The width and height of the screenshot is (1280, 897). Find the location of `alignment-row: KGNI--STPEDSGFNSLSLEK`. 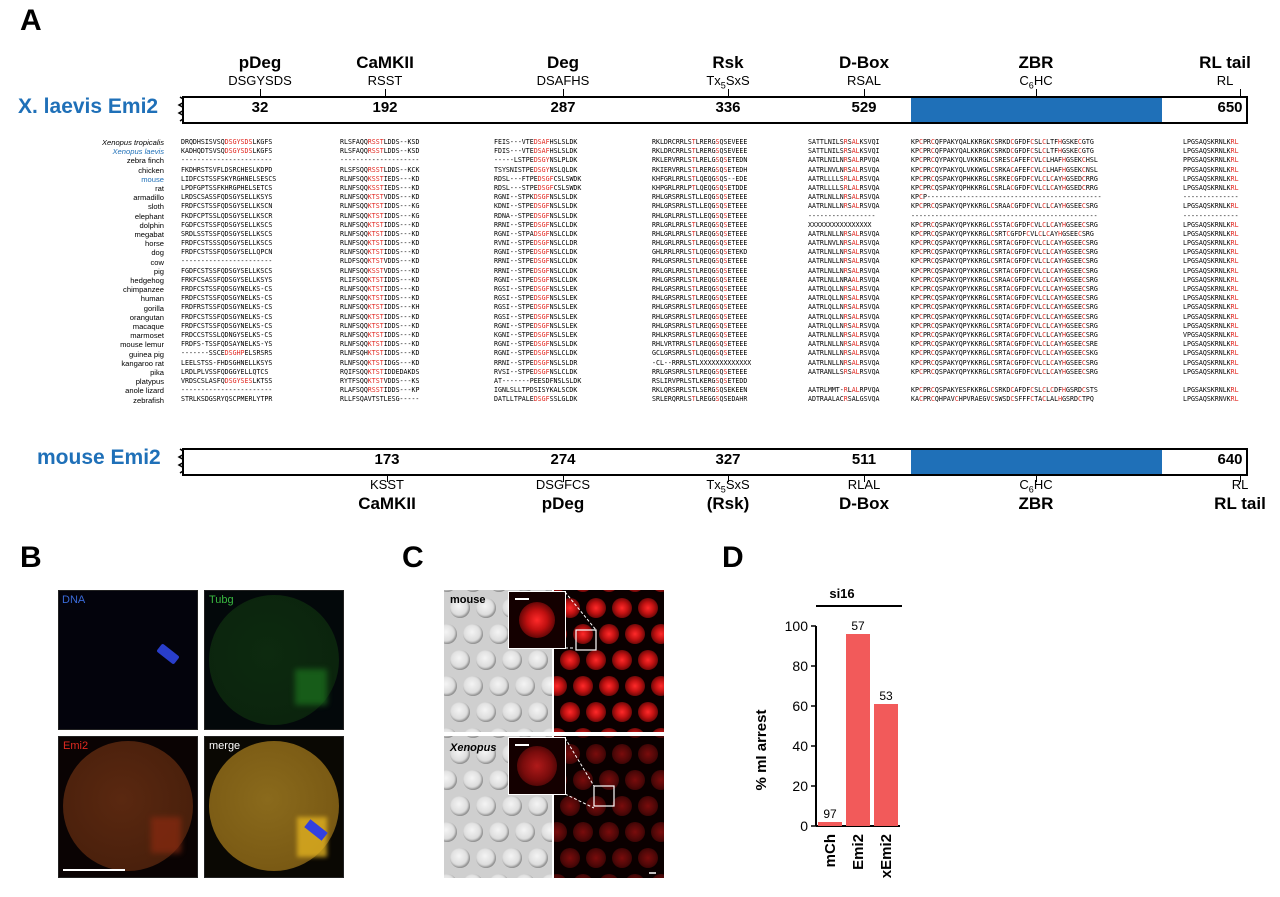

alignment-row: KGNI--STPEDSGFNSLSLEK is located at coordinates (536, 334).